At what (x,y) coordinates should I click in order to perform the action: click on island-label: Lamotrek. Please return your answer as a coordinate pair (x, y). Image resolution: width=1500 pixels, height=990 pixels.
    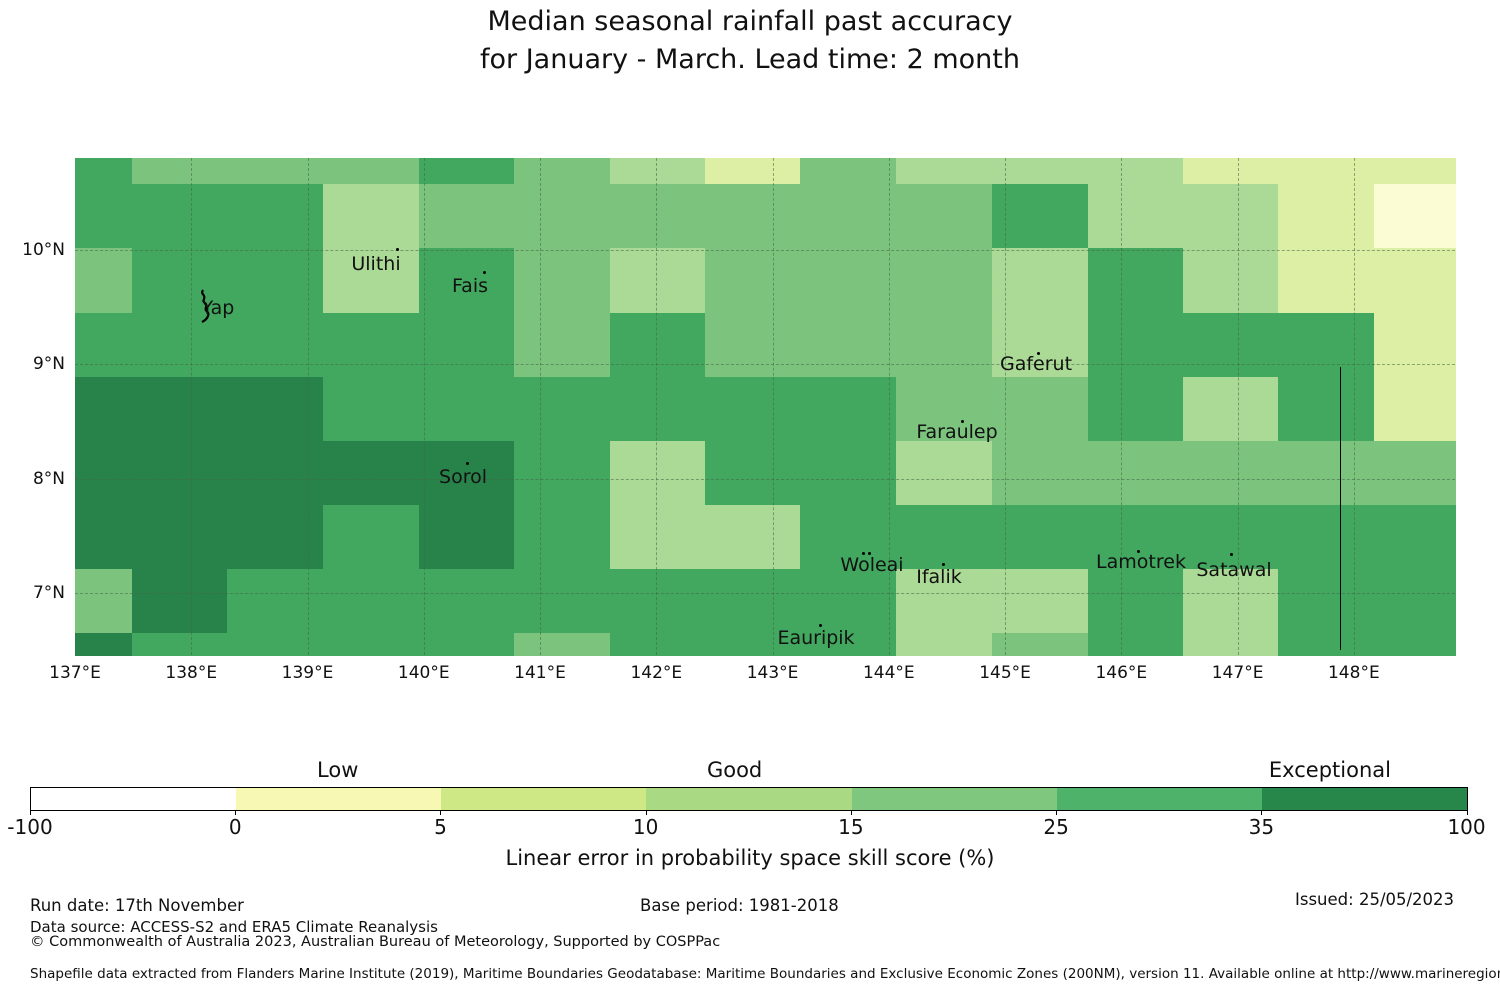
    Looking at the image, I should click on (1141, 562).